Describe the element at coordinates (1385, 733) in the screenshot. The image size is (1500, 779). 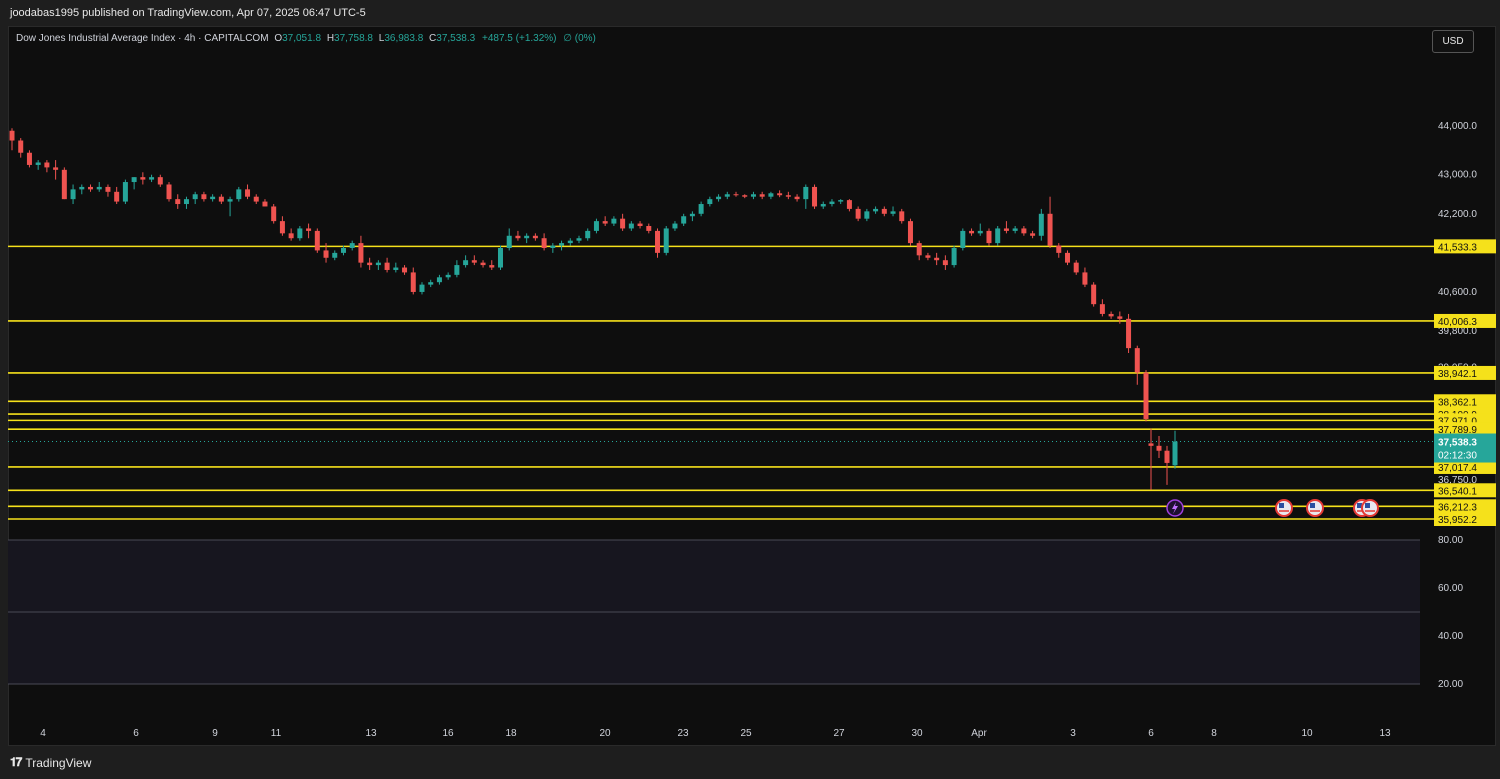
I see `time-tick-label: 13` at that location.